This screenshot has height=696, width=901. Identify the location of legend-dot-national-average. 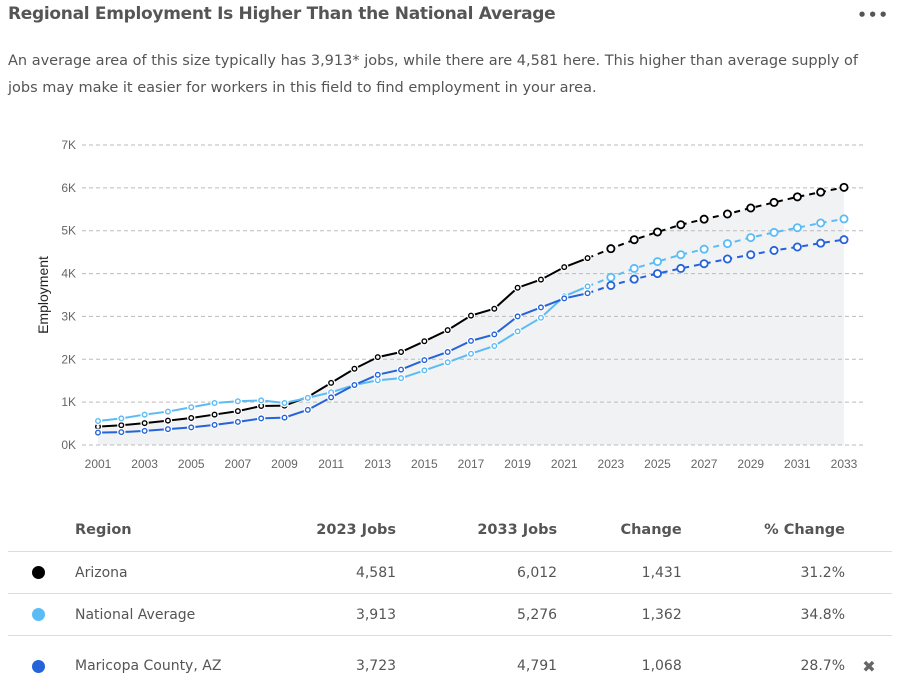
(38, 614).